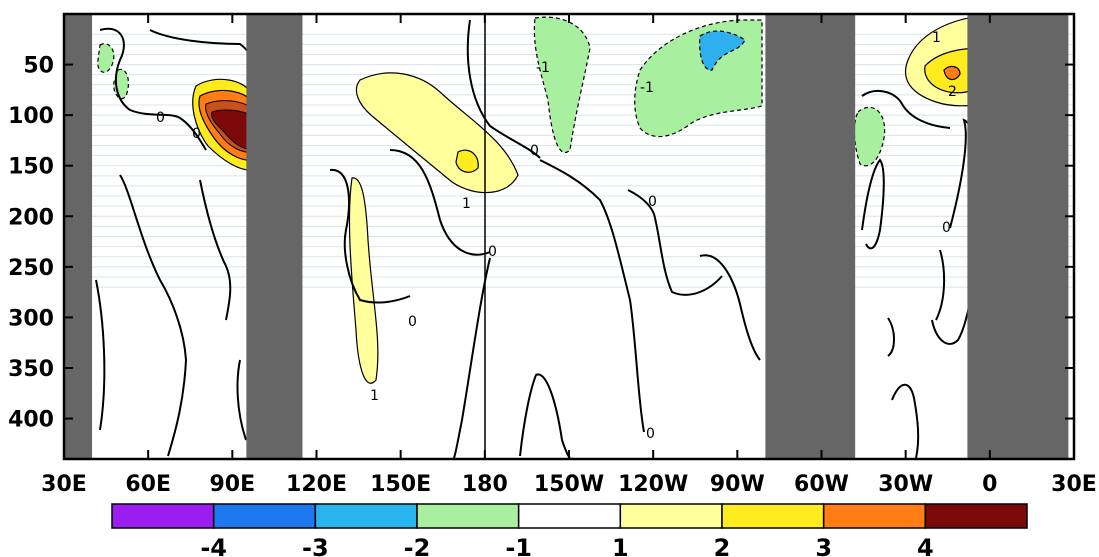  I want to click on colorbar-label: 3, so click(823, 545).